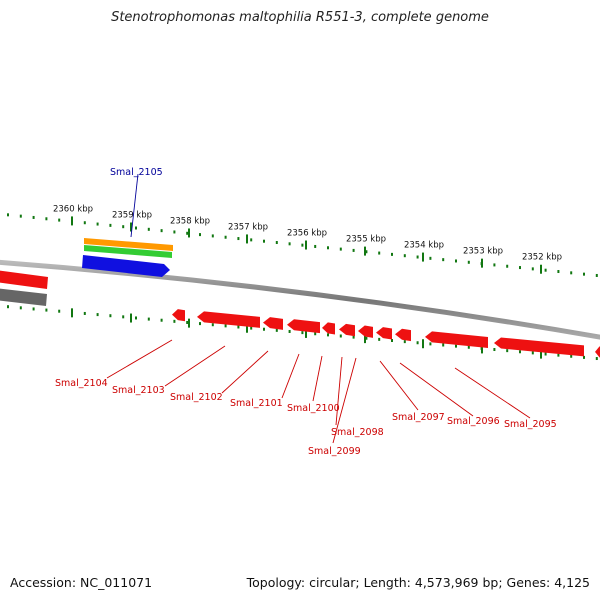 Image resolution: width=600 pixels, height=600 pixels. I want to click on genome-backbone, so click(300, 299).